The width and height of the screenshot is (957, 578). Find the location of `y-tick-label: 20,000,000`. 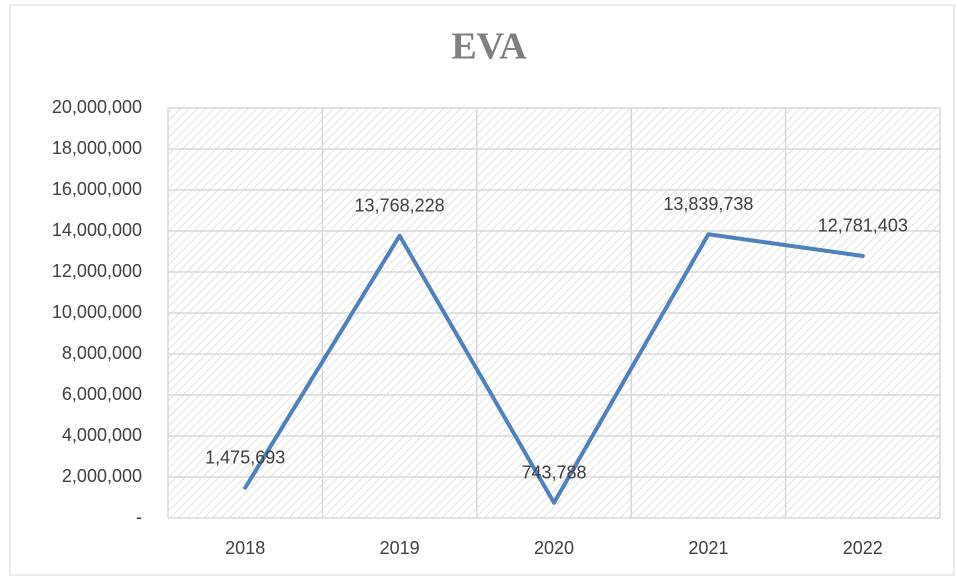

y-tick-label: 20,000,000 is located at coordinates (97, 107).